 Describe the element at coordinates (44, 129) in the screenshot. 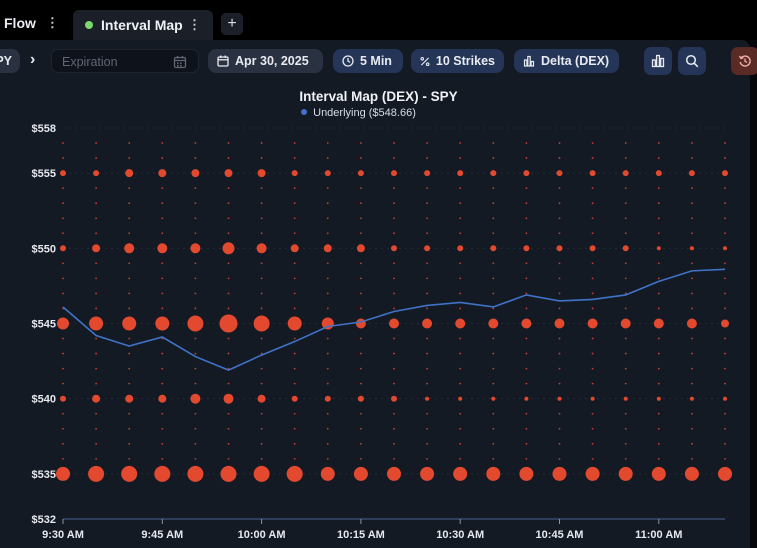

I see `y-tick-label: $558` at that location.